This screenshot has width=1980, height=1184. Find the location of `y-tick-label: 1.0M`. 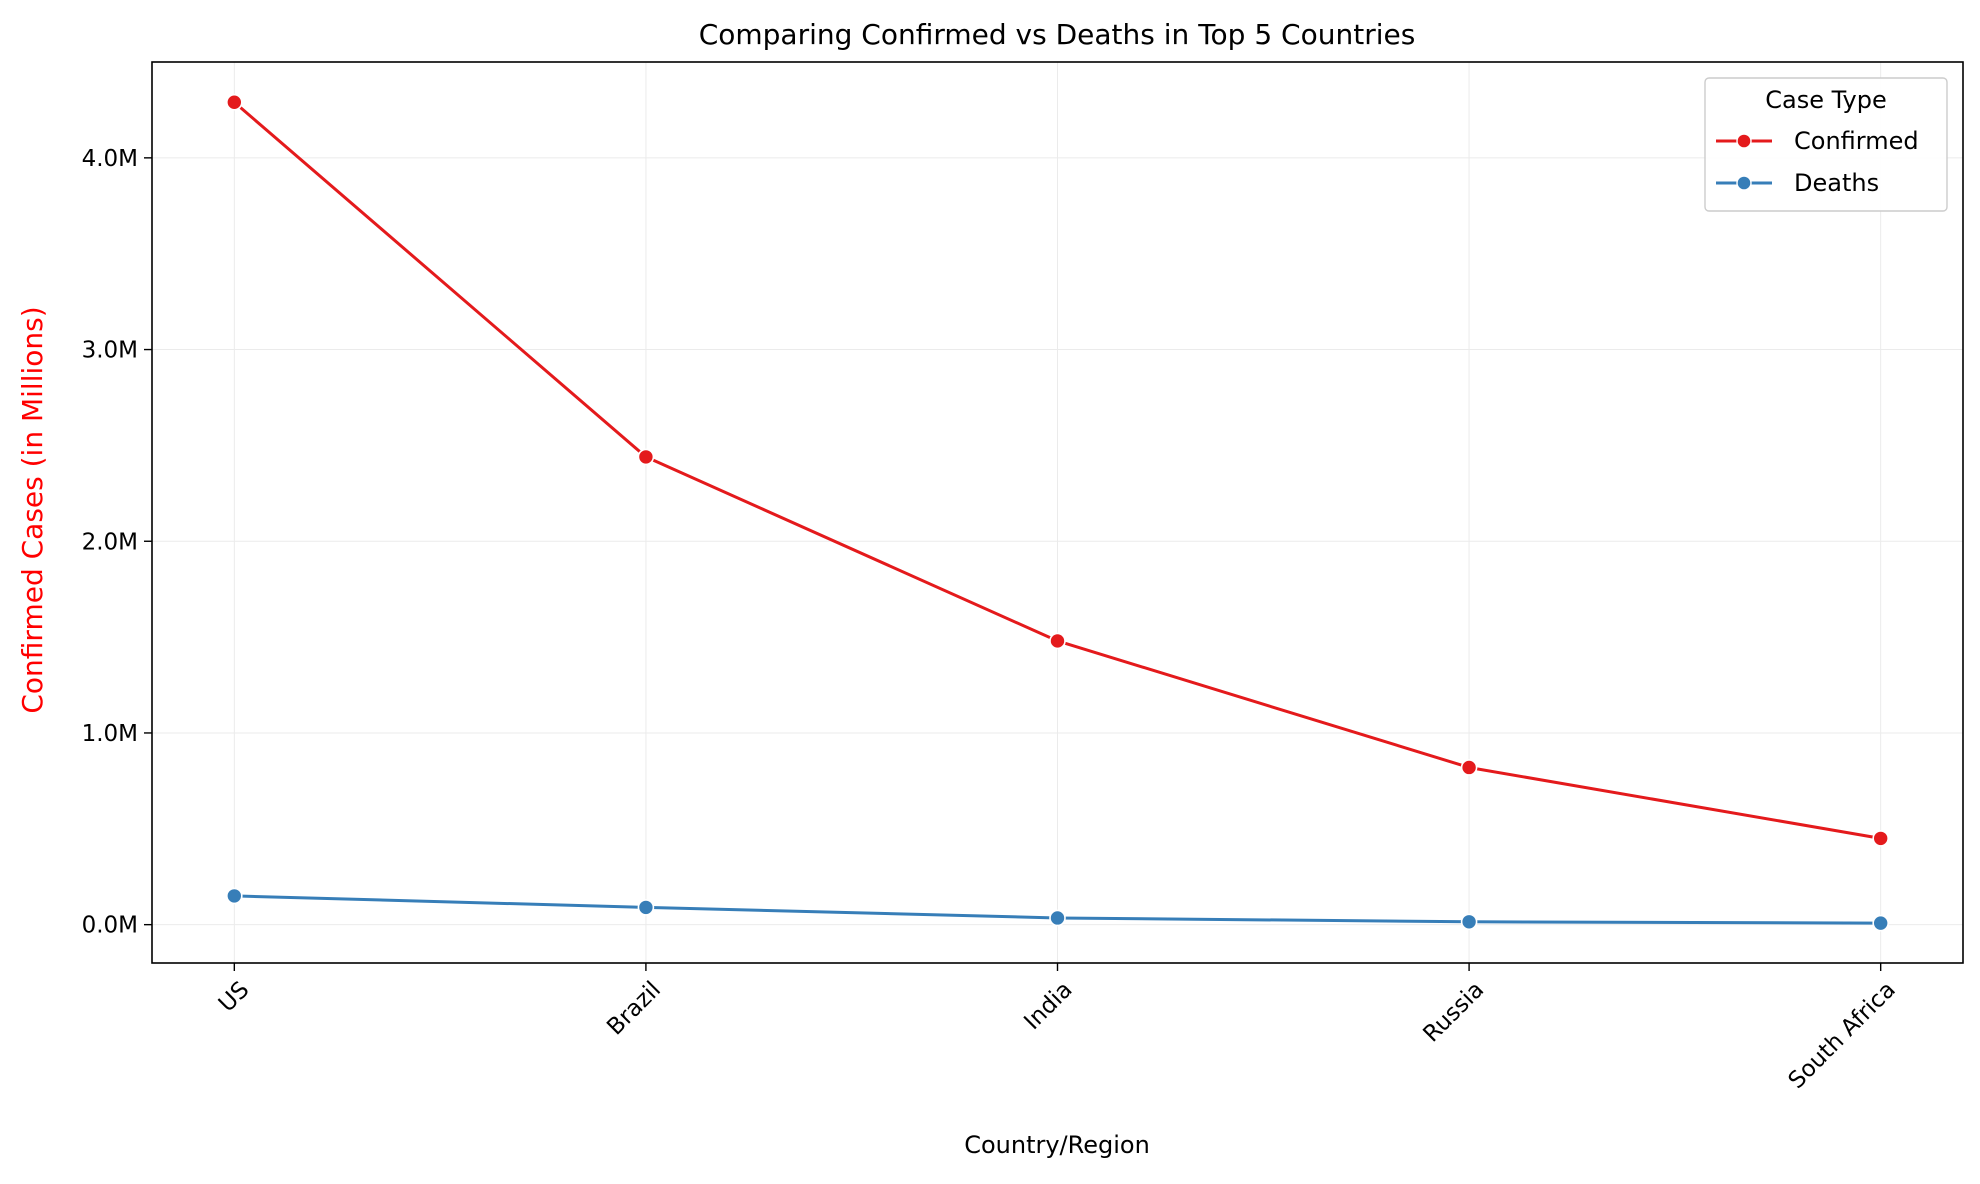

y-tick-label: 1.0M is located at coordinates (110, 734).